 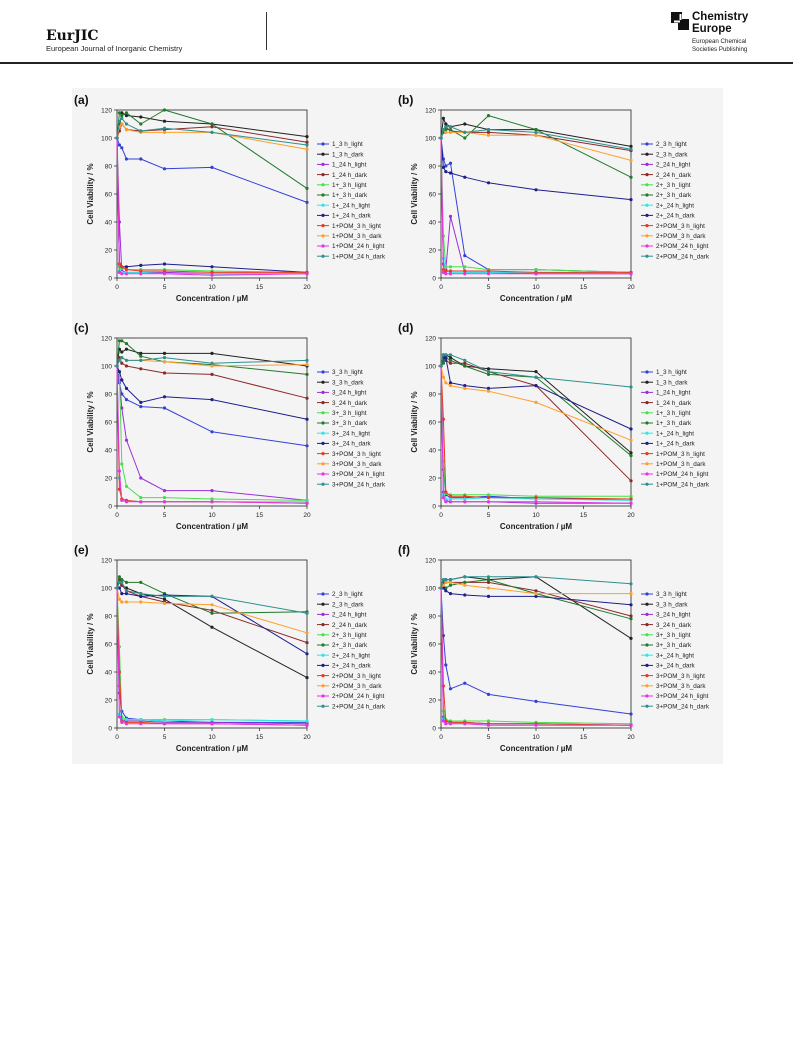 What do you see at coordinates (676, 216) in the screenshot?
I see `legend-label: 2+_24 h_dark` at bounding box center [676, 216].